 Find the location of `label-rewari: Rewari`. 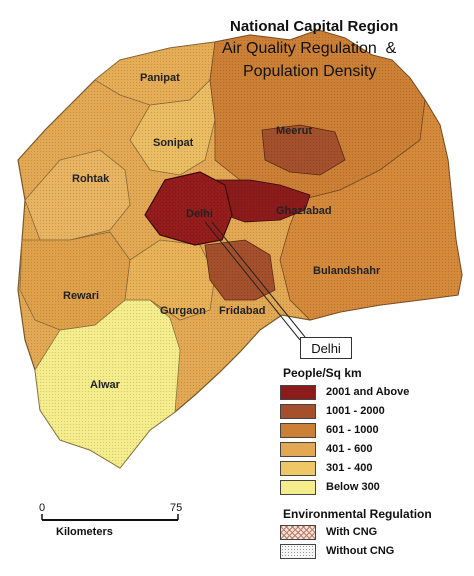

label-rewari: Rewari is located at coordinates (81, 296).